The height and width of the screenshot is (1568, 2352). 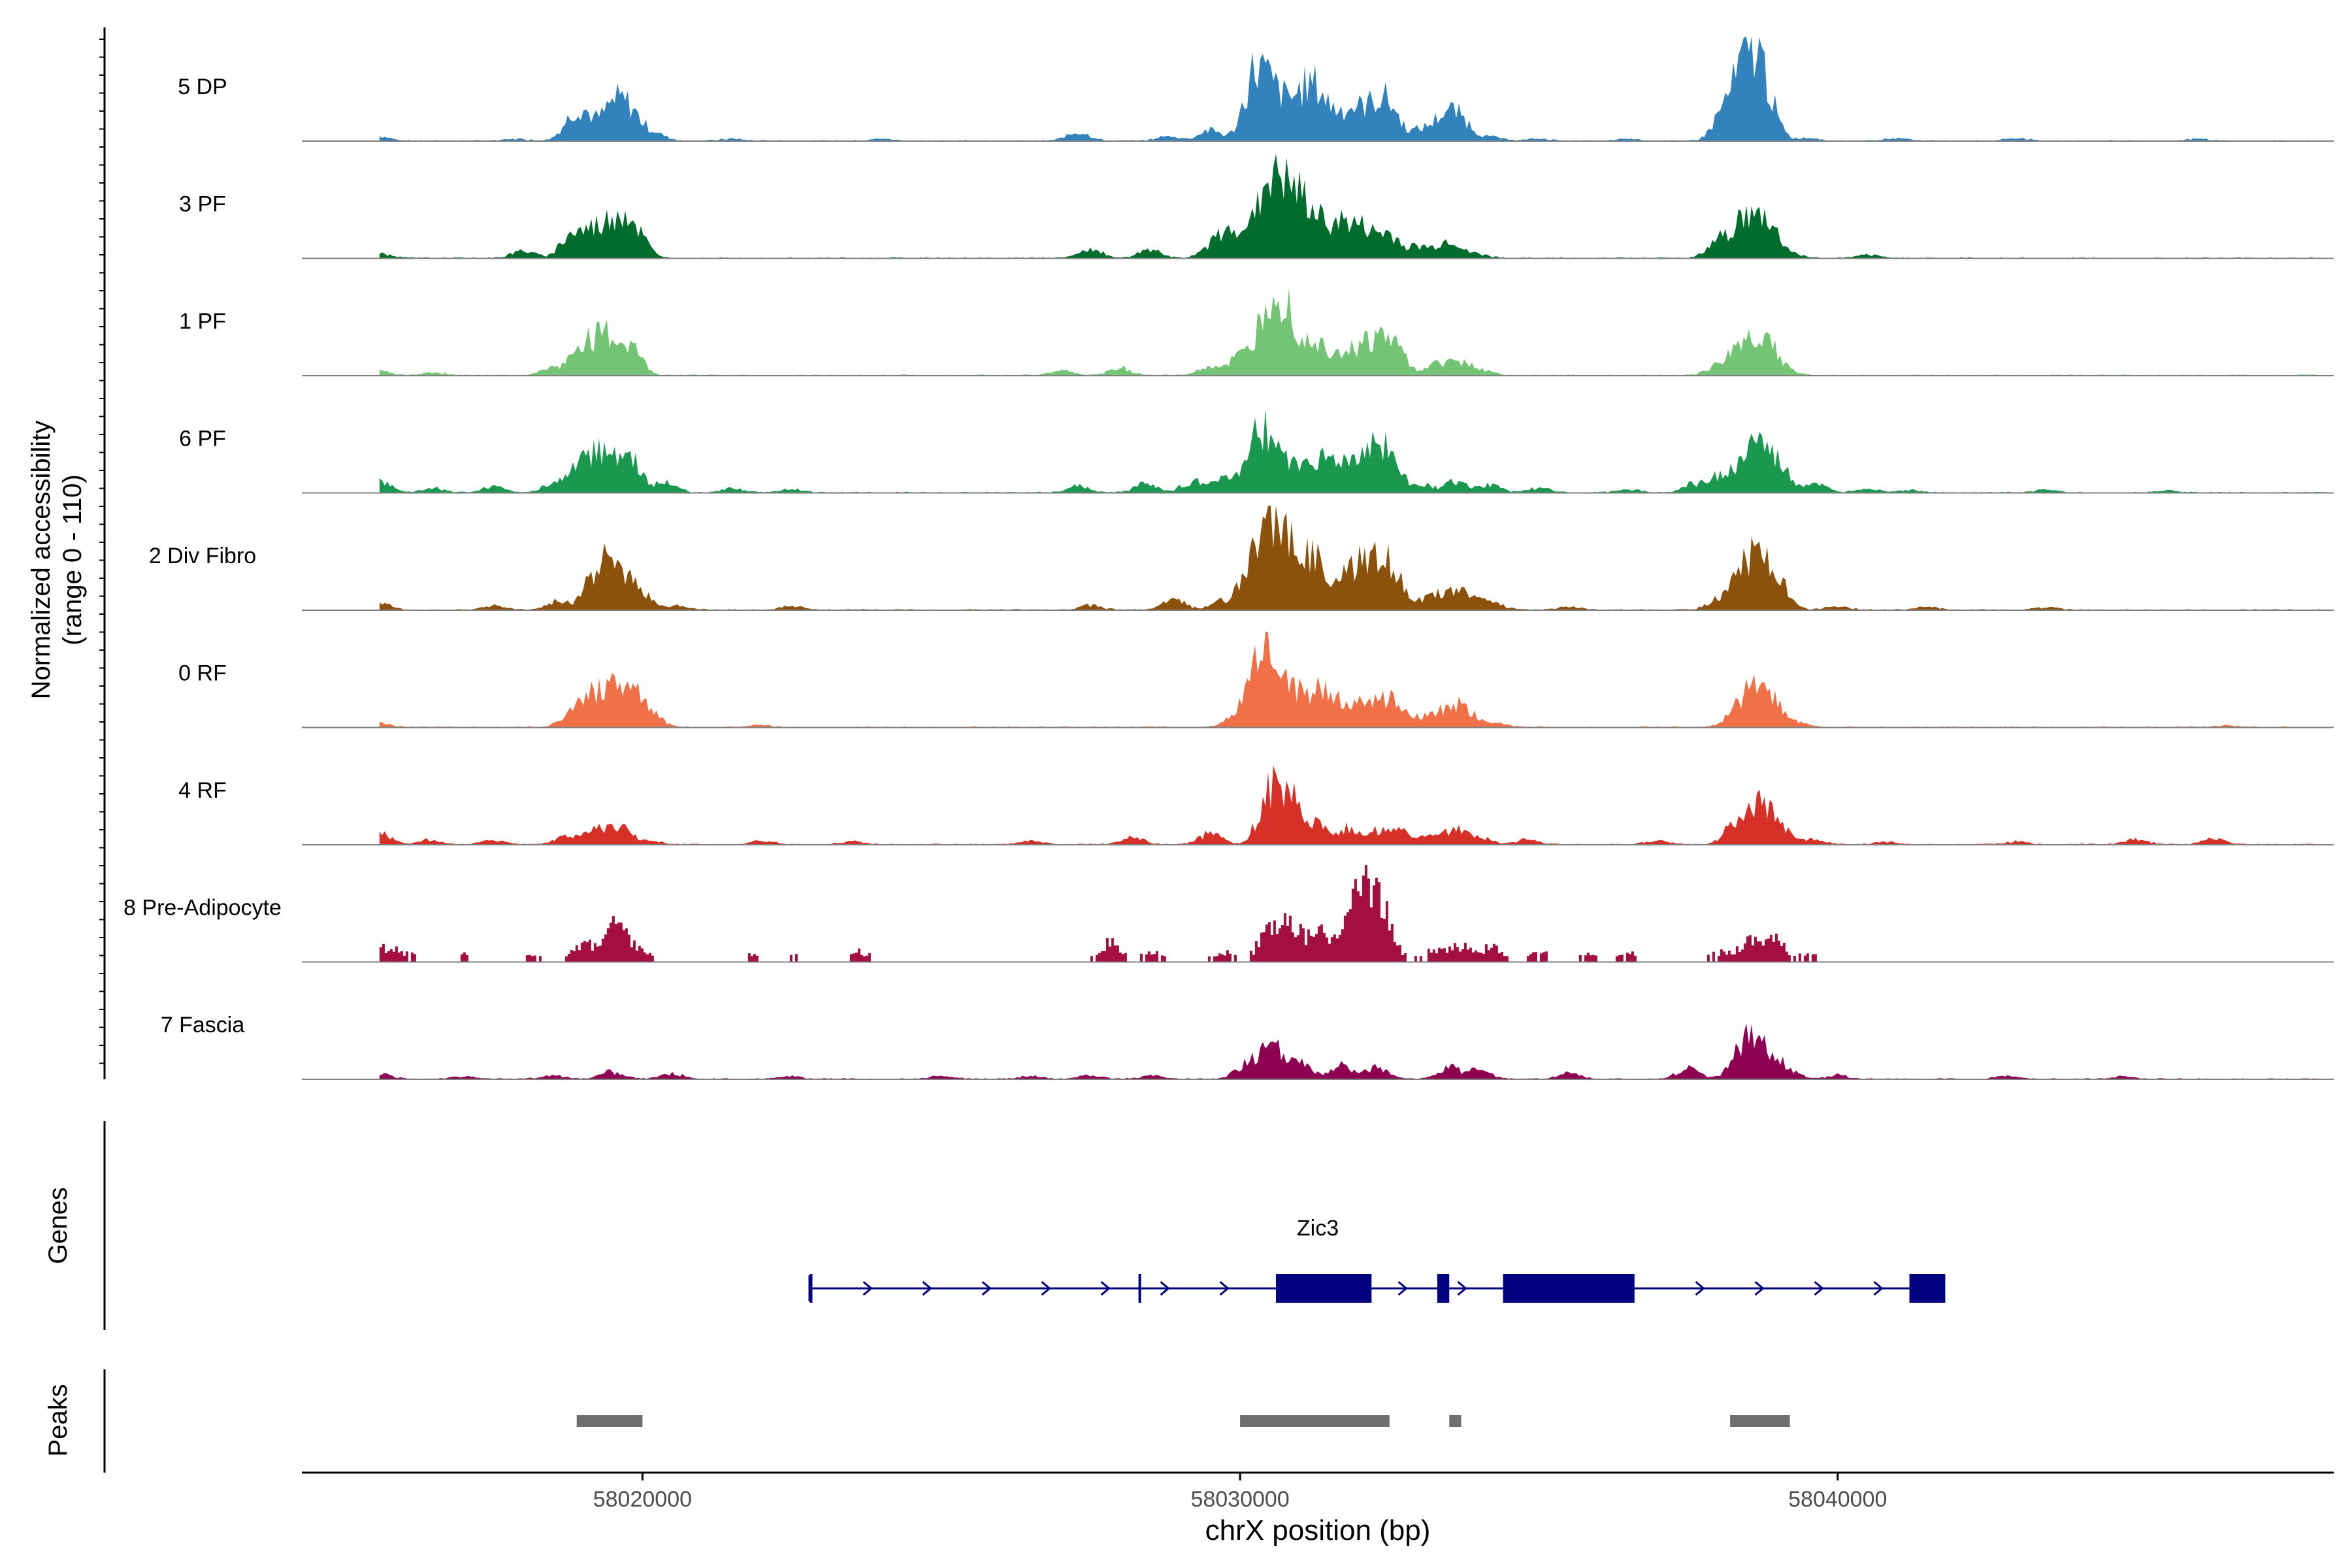 I want to click on x-axis-ticks: 58020000 58030000 58040000, so click(x=1240, y=1492).